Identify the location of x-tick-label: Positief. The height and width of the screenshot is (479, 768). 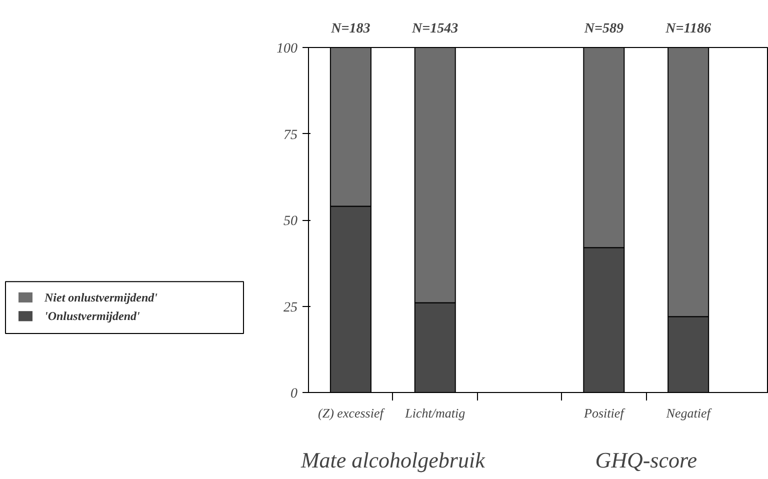
(604, 413).